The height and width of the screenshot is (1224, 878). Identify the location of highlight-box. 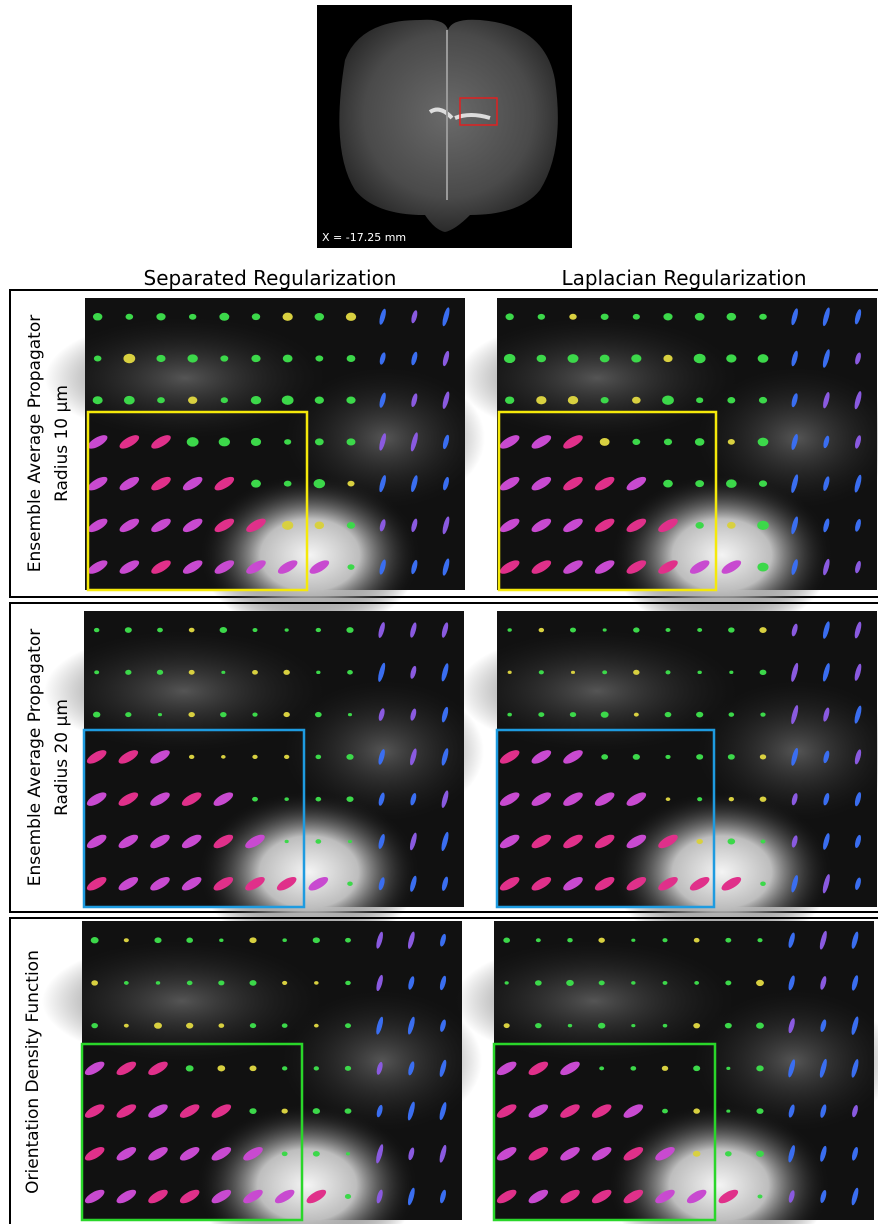
(197, 501).